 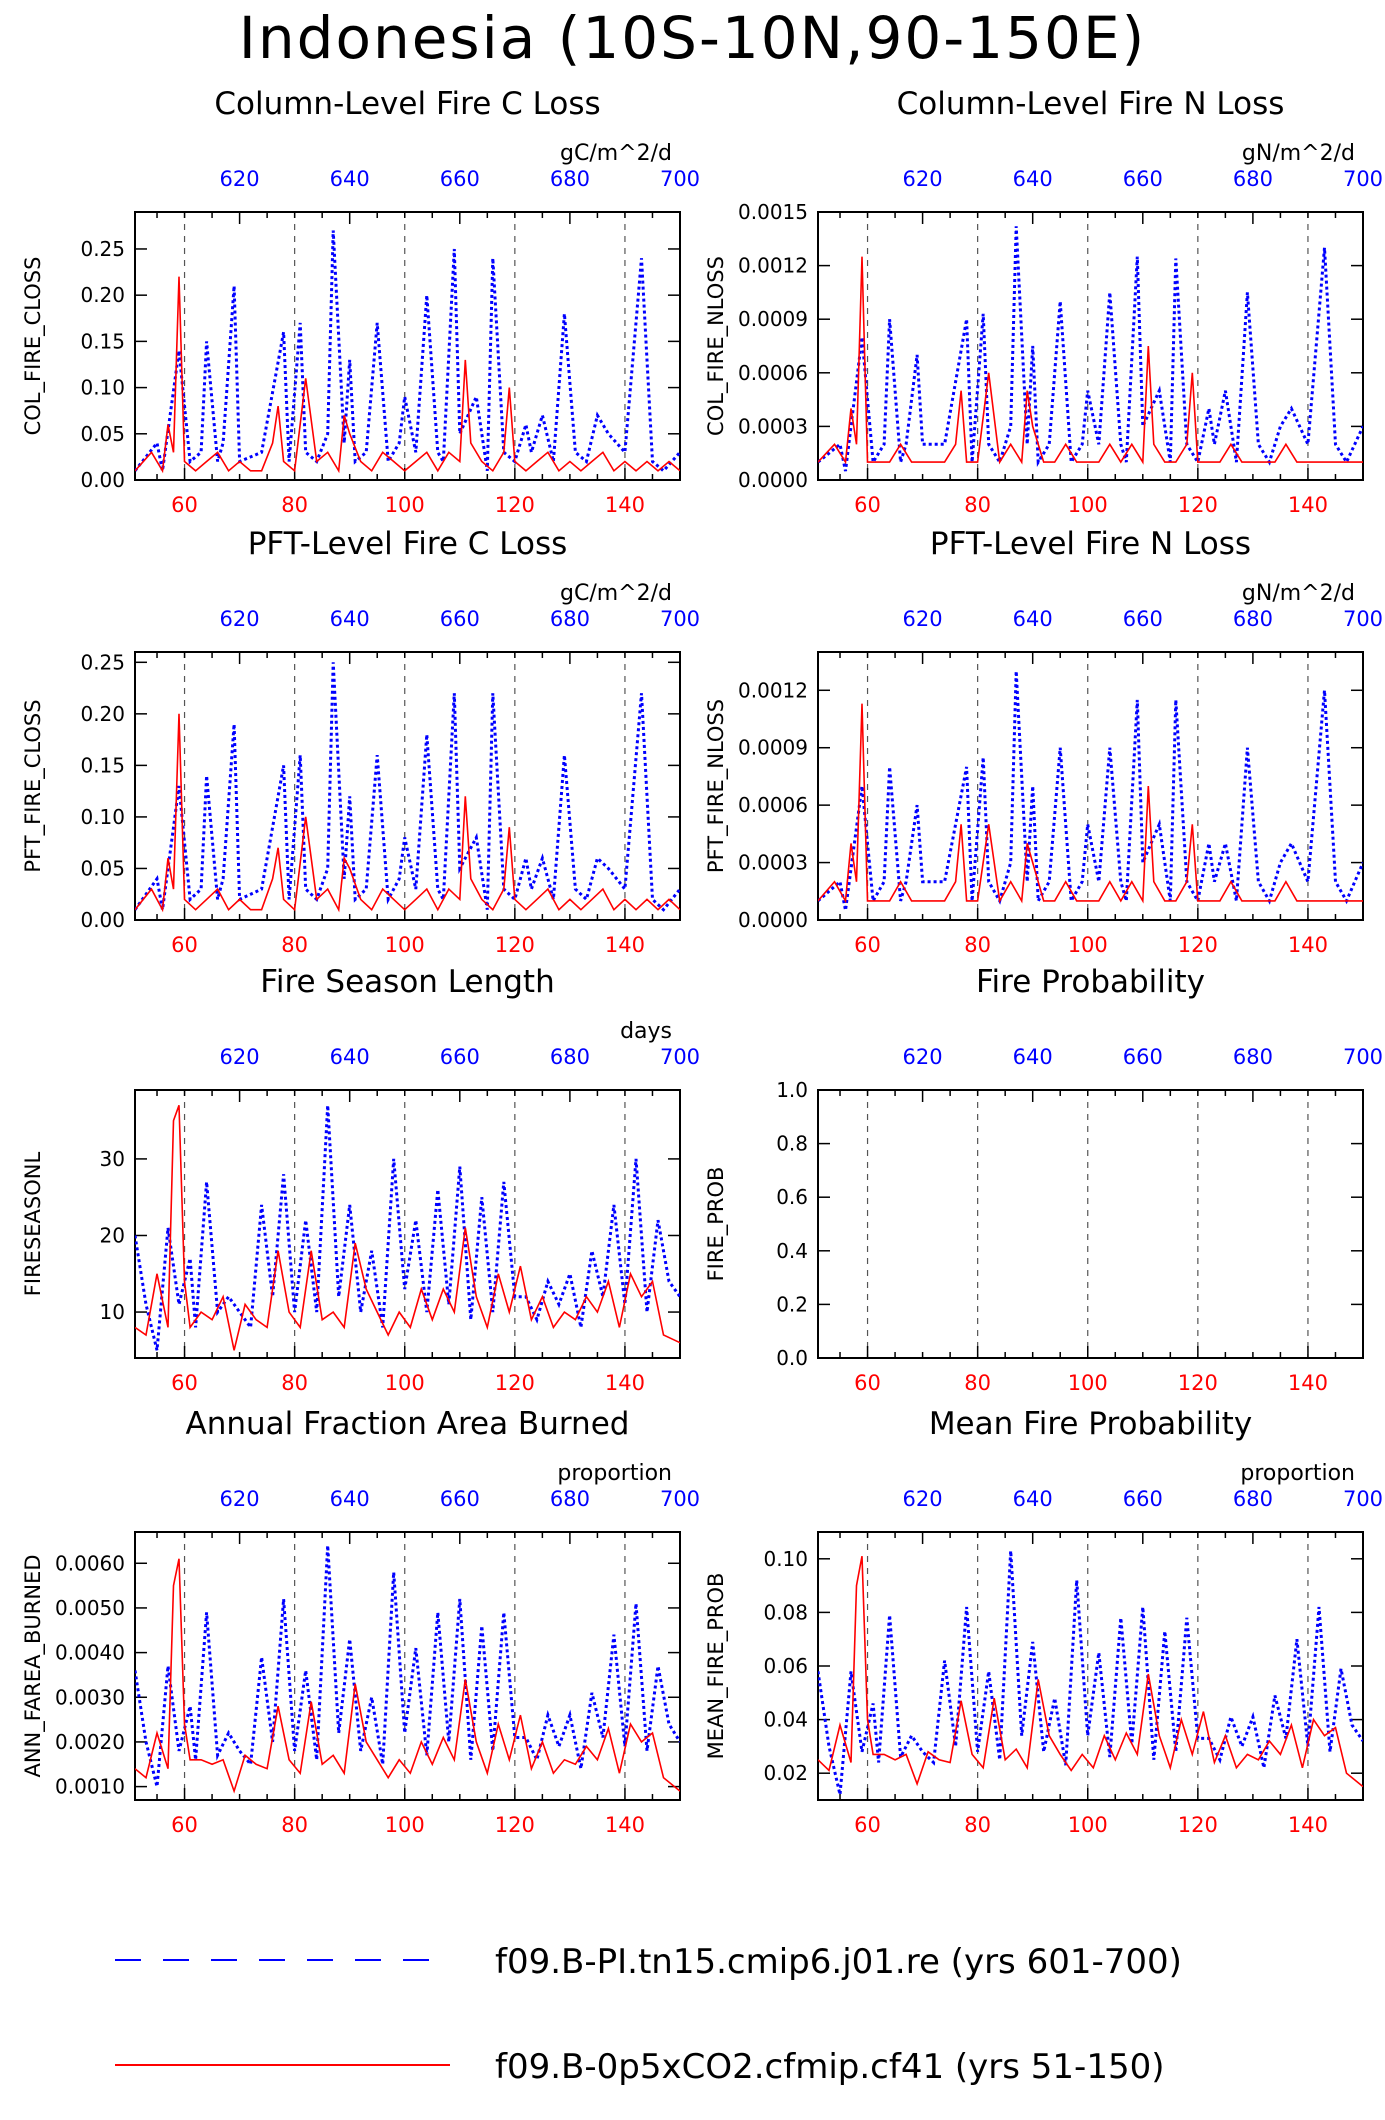 What do you see at coordinates (90, 1742) in the screenshot?
I see `y-tick-label: 0.0020` at bounding box center [90, 1742].